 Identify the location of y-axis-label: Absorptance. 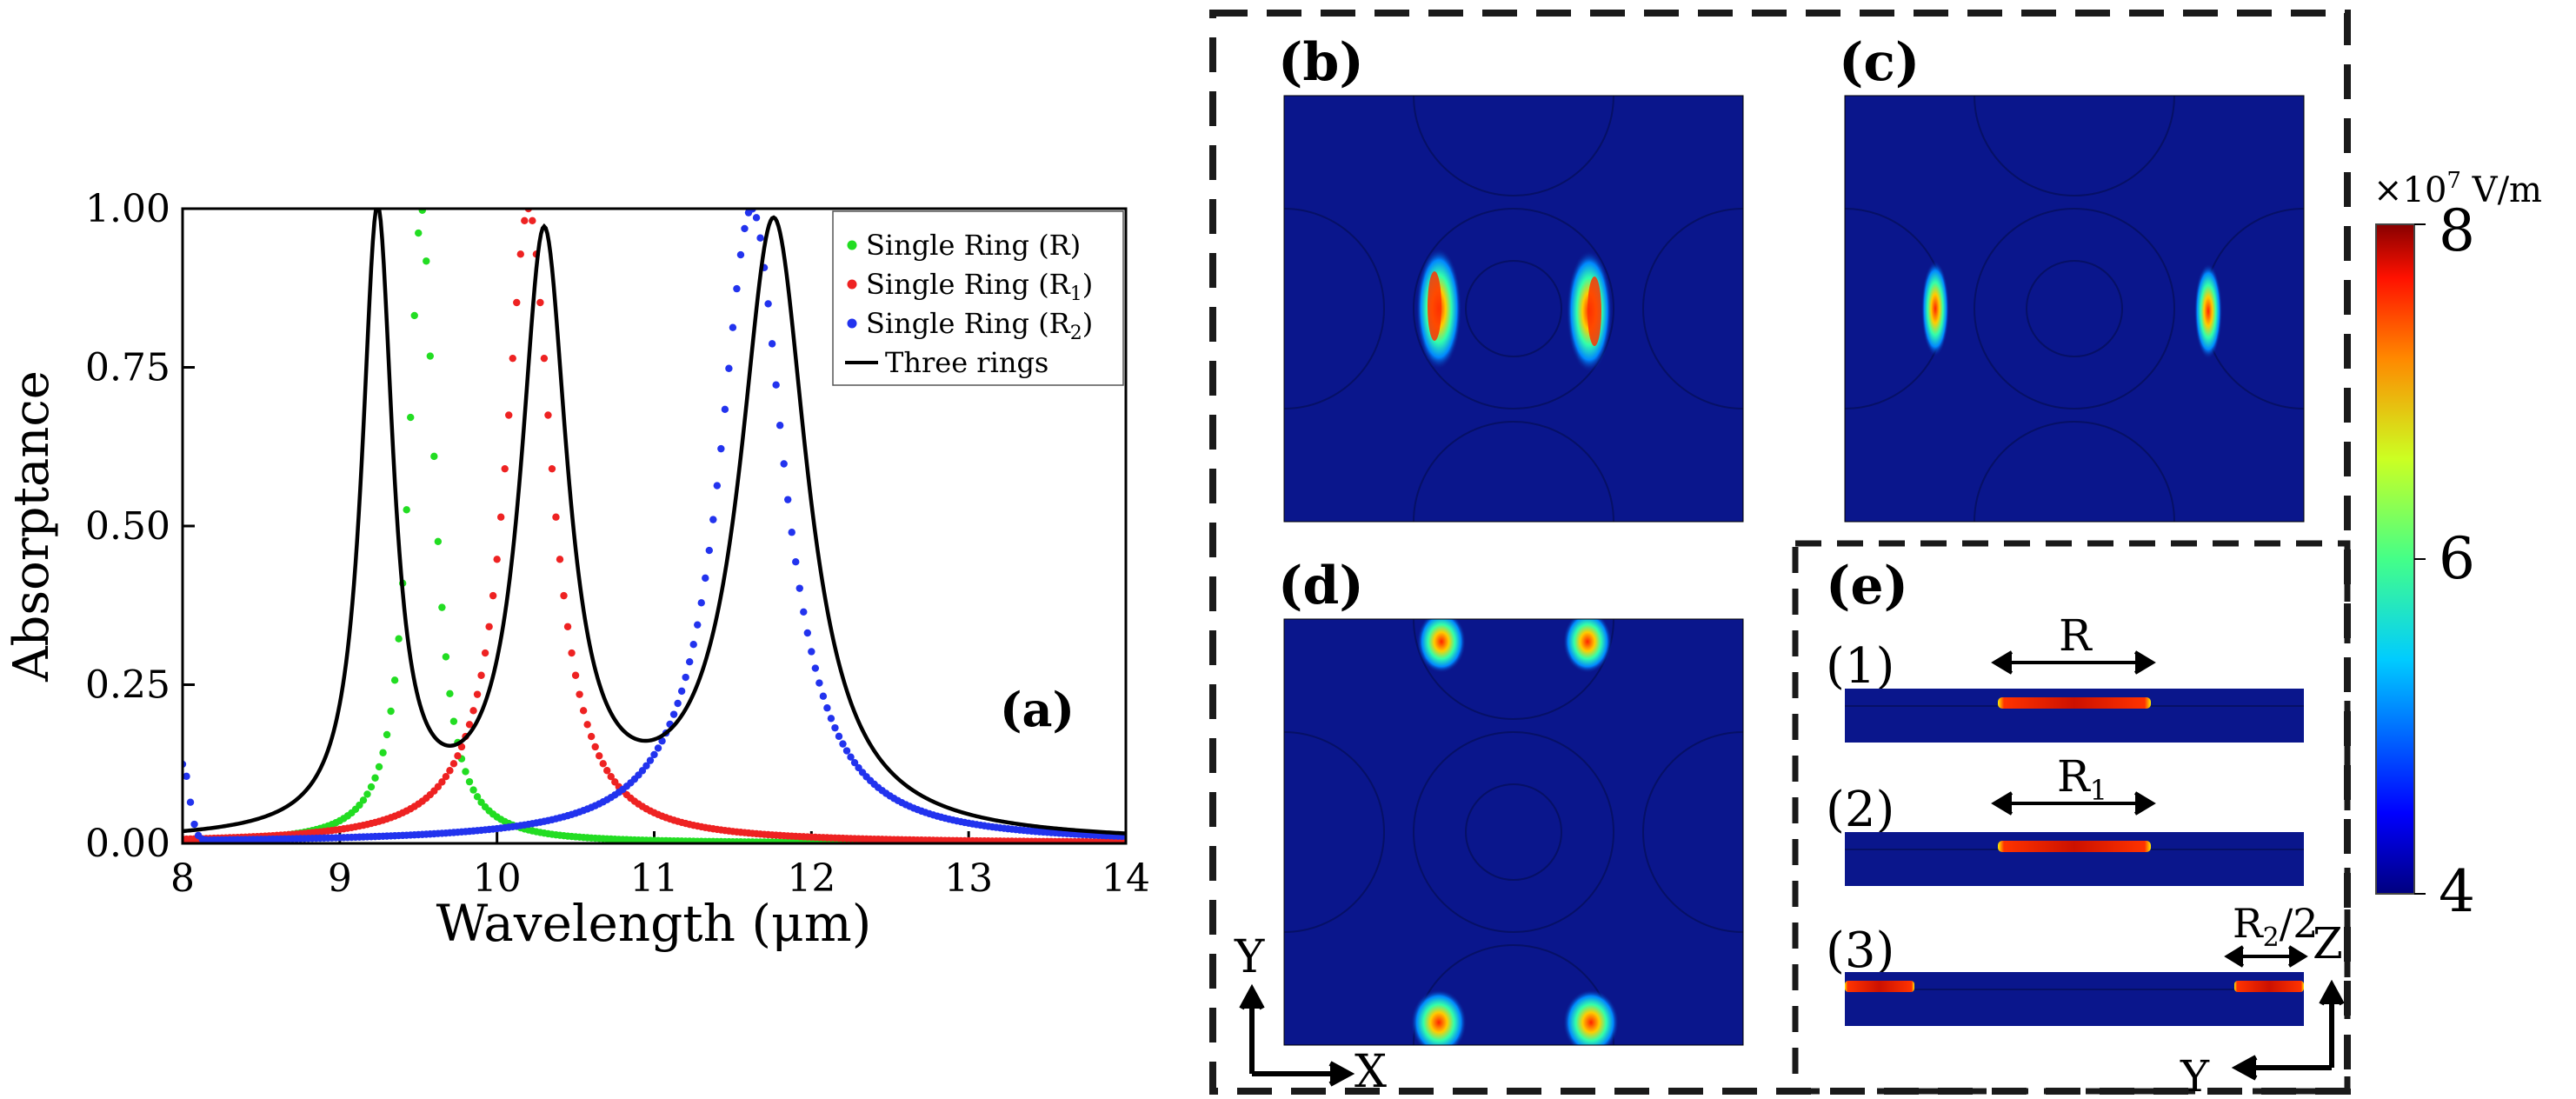
(31, 526).